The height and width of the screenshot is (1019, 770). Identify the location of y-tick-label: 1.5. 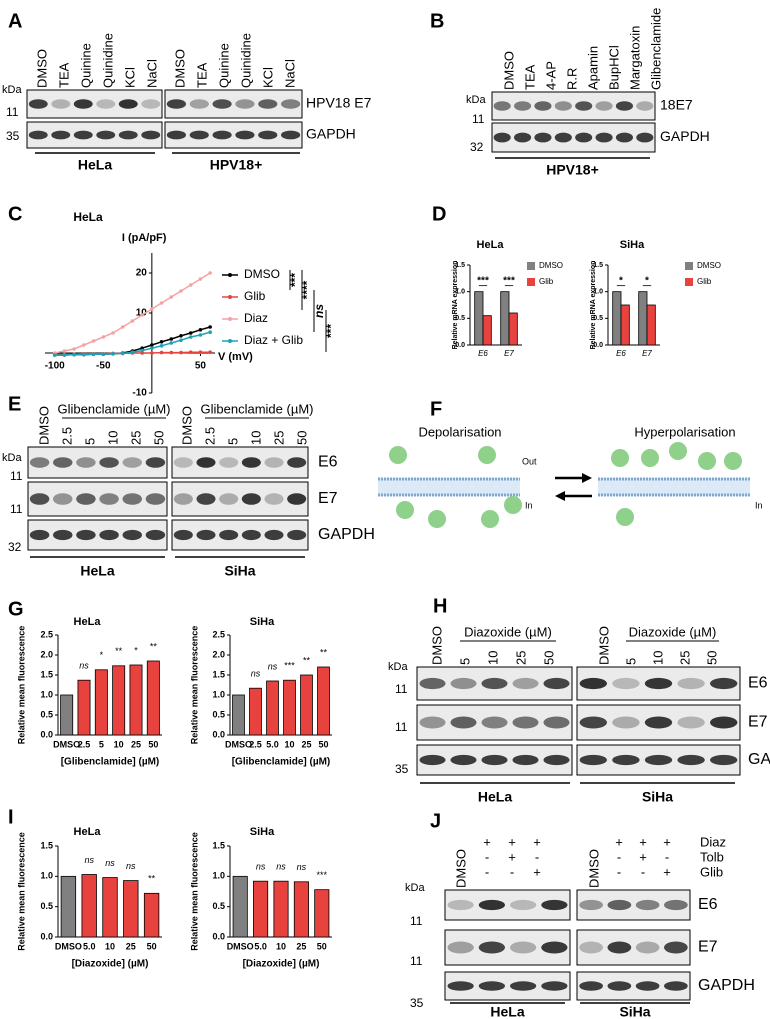
(46, 845).